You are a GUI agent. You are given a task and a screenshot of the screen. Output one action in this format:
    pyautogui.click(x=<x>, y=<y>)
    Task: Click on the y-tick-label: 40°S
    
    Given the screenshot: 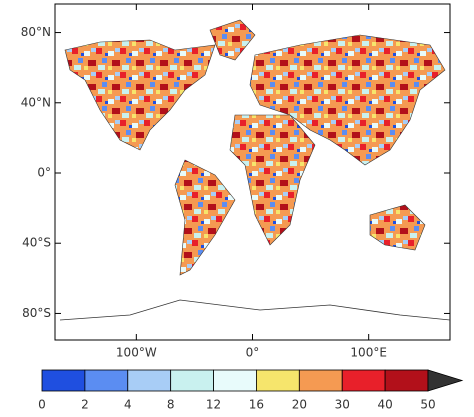 What is the action you would take?
    pyautogui.click(x=36, y=243)
    